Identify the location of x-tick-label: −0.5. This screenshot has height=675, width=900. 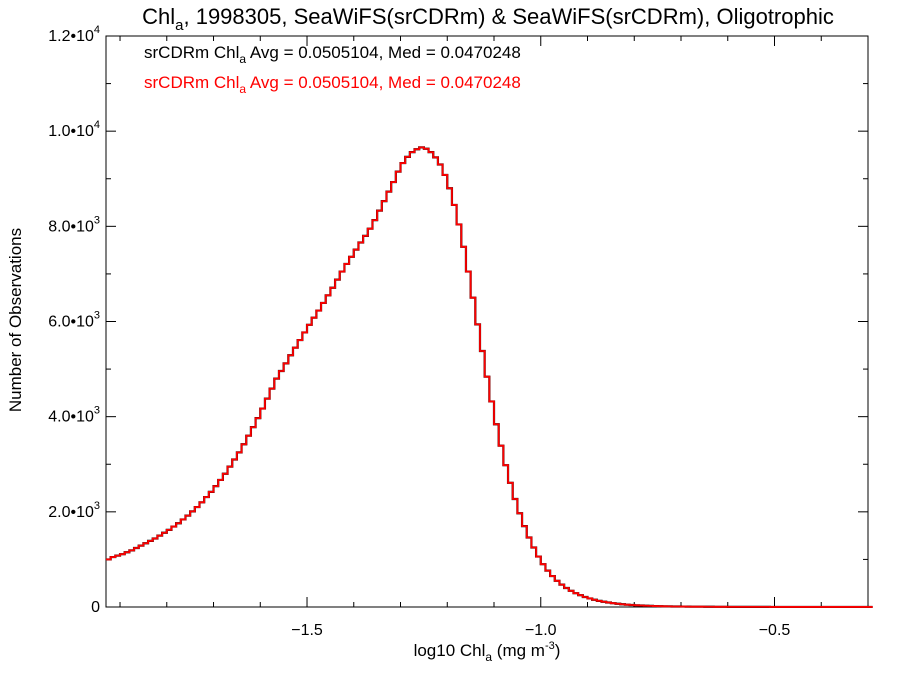
(775, 630).